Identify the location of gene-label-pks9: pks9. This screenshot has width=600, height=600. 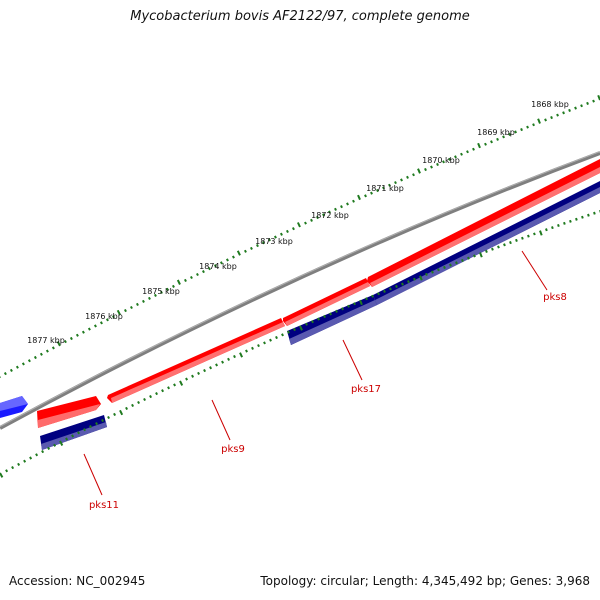
(233, 449).